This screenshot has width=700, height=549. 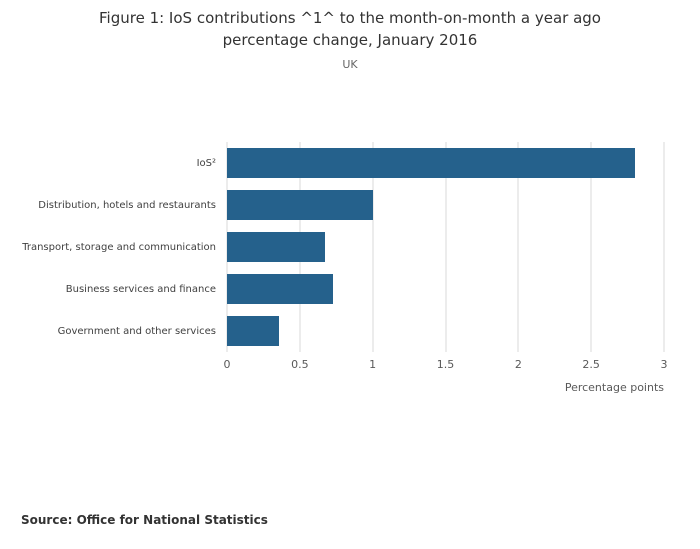 What do you see at coordinates (227, 364) in the screenshot?
I see `x-tick-label: 0` at bounding box center [227, 364].